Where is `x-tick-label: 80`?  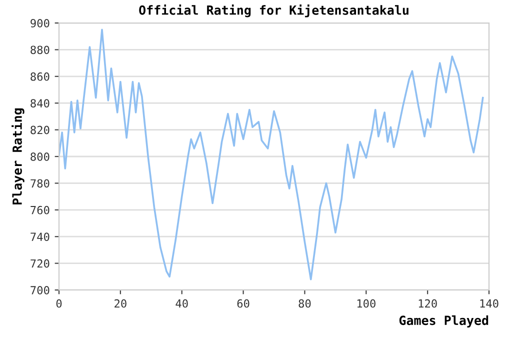 x-tick-label: 80 is located at coordinates (304, 303).